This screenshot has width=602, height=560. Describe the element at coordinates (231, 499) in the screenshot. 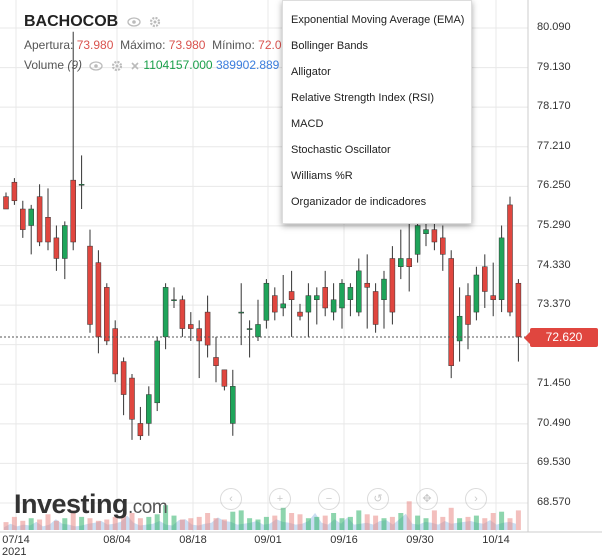

I see `chevron-left-icon: ‹` at that location.